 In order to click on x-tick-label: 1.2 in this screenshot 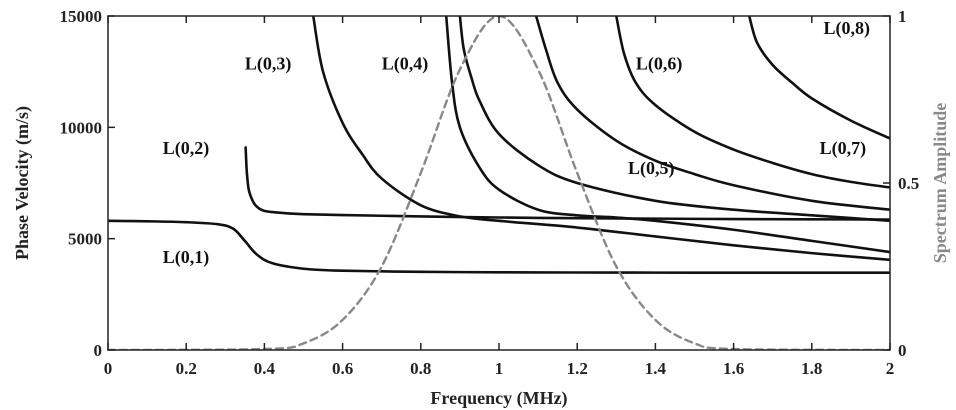, I will do `click(577, 368)`.